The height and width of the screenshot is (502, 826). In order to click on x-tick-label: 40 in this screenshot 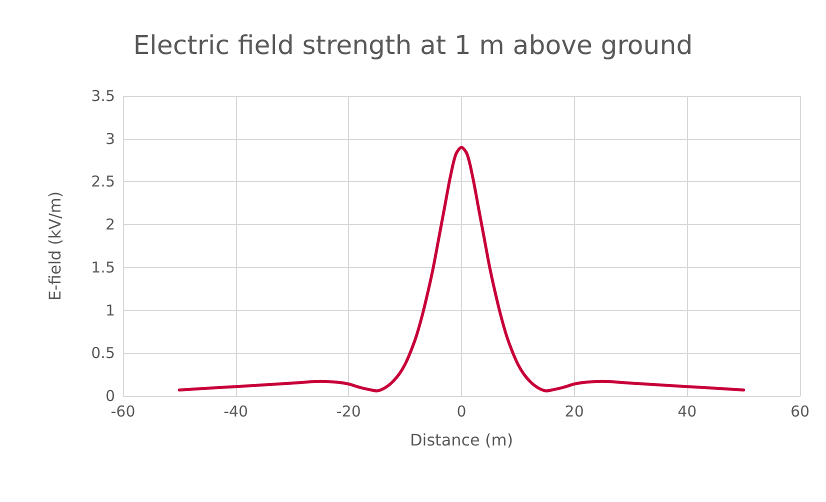, I will do `click(687, 411)`.